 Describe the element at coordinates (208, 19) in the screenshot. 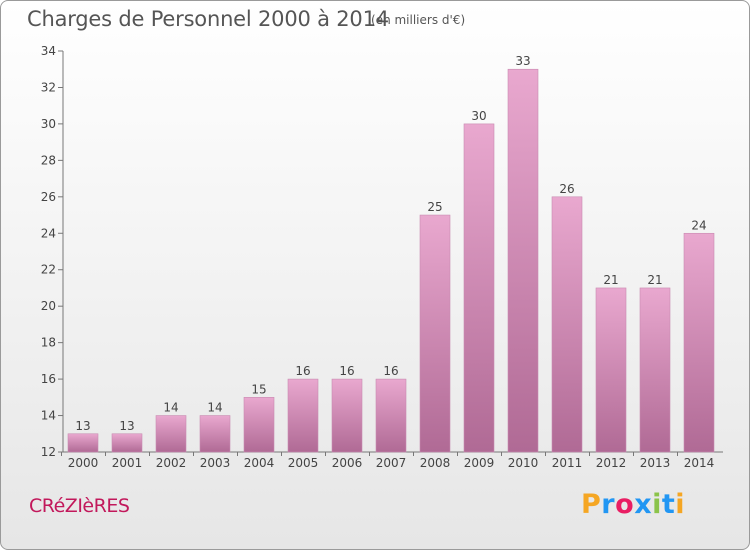

I see `chart-title: Charges de Personnel 2000 à 2014` at that location.